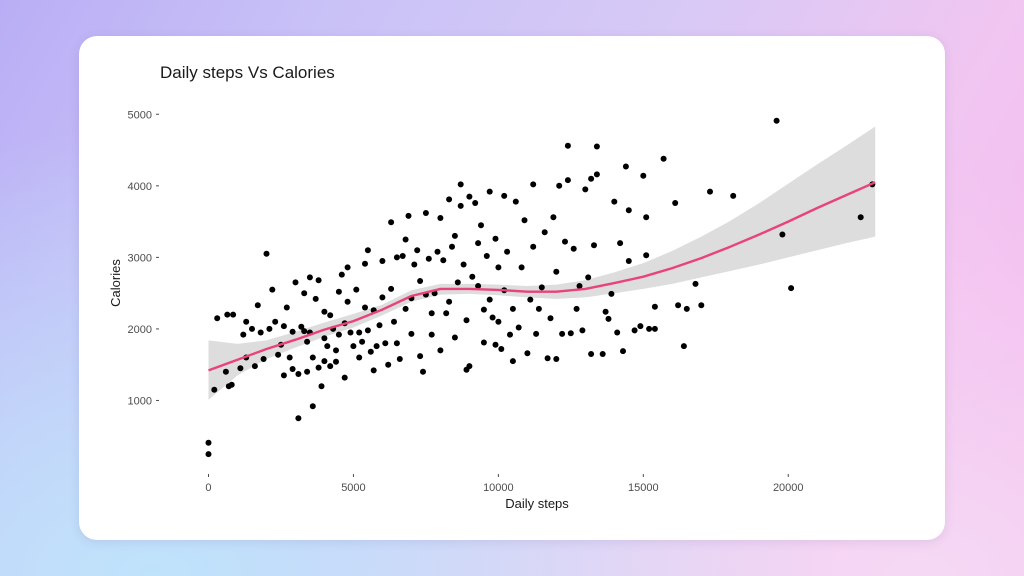  Describe the element at coordinates (247, 72) in the screenshot. I see `chart-title: Daily steps Vs Calories` at that location.